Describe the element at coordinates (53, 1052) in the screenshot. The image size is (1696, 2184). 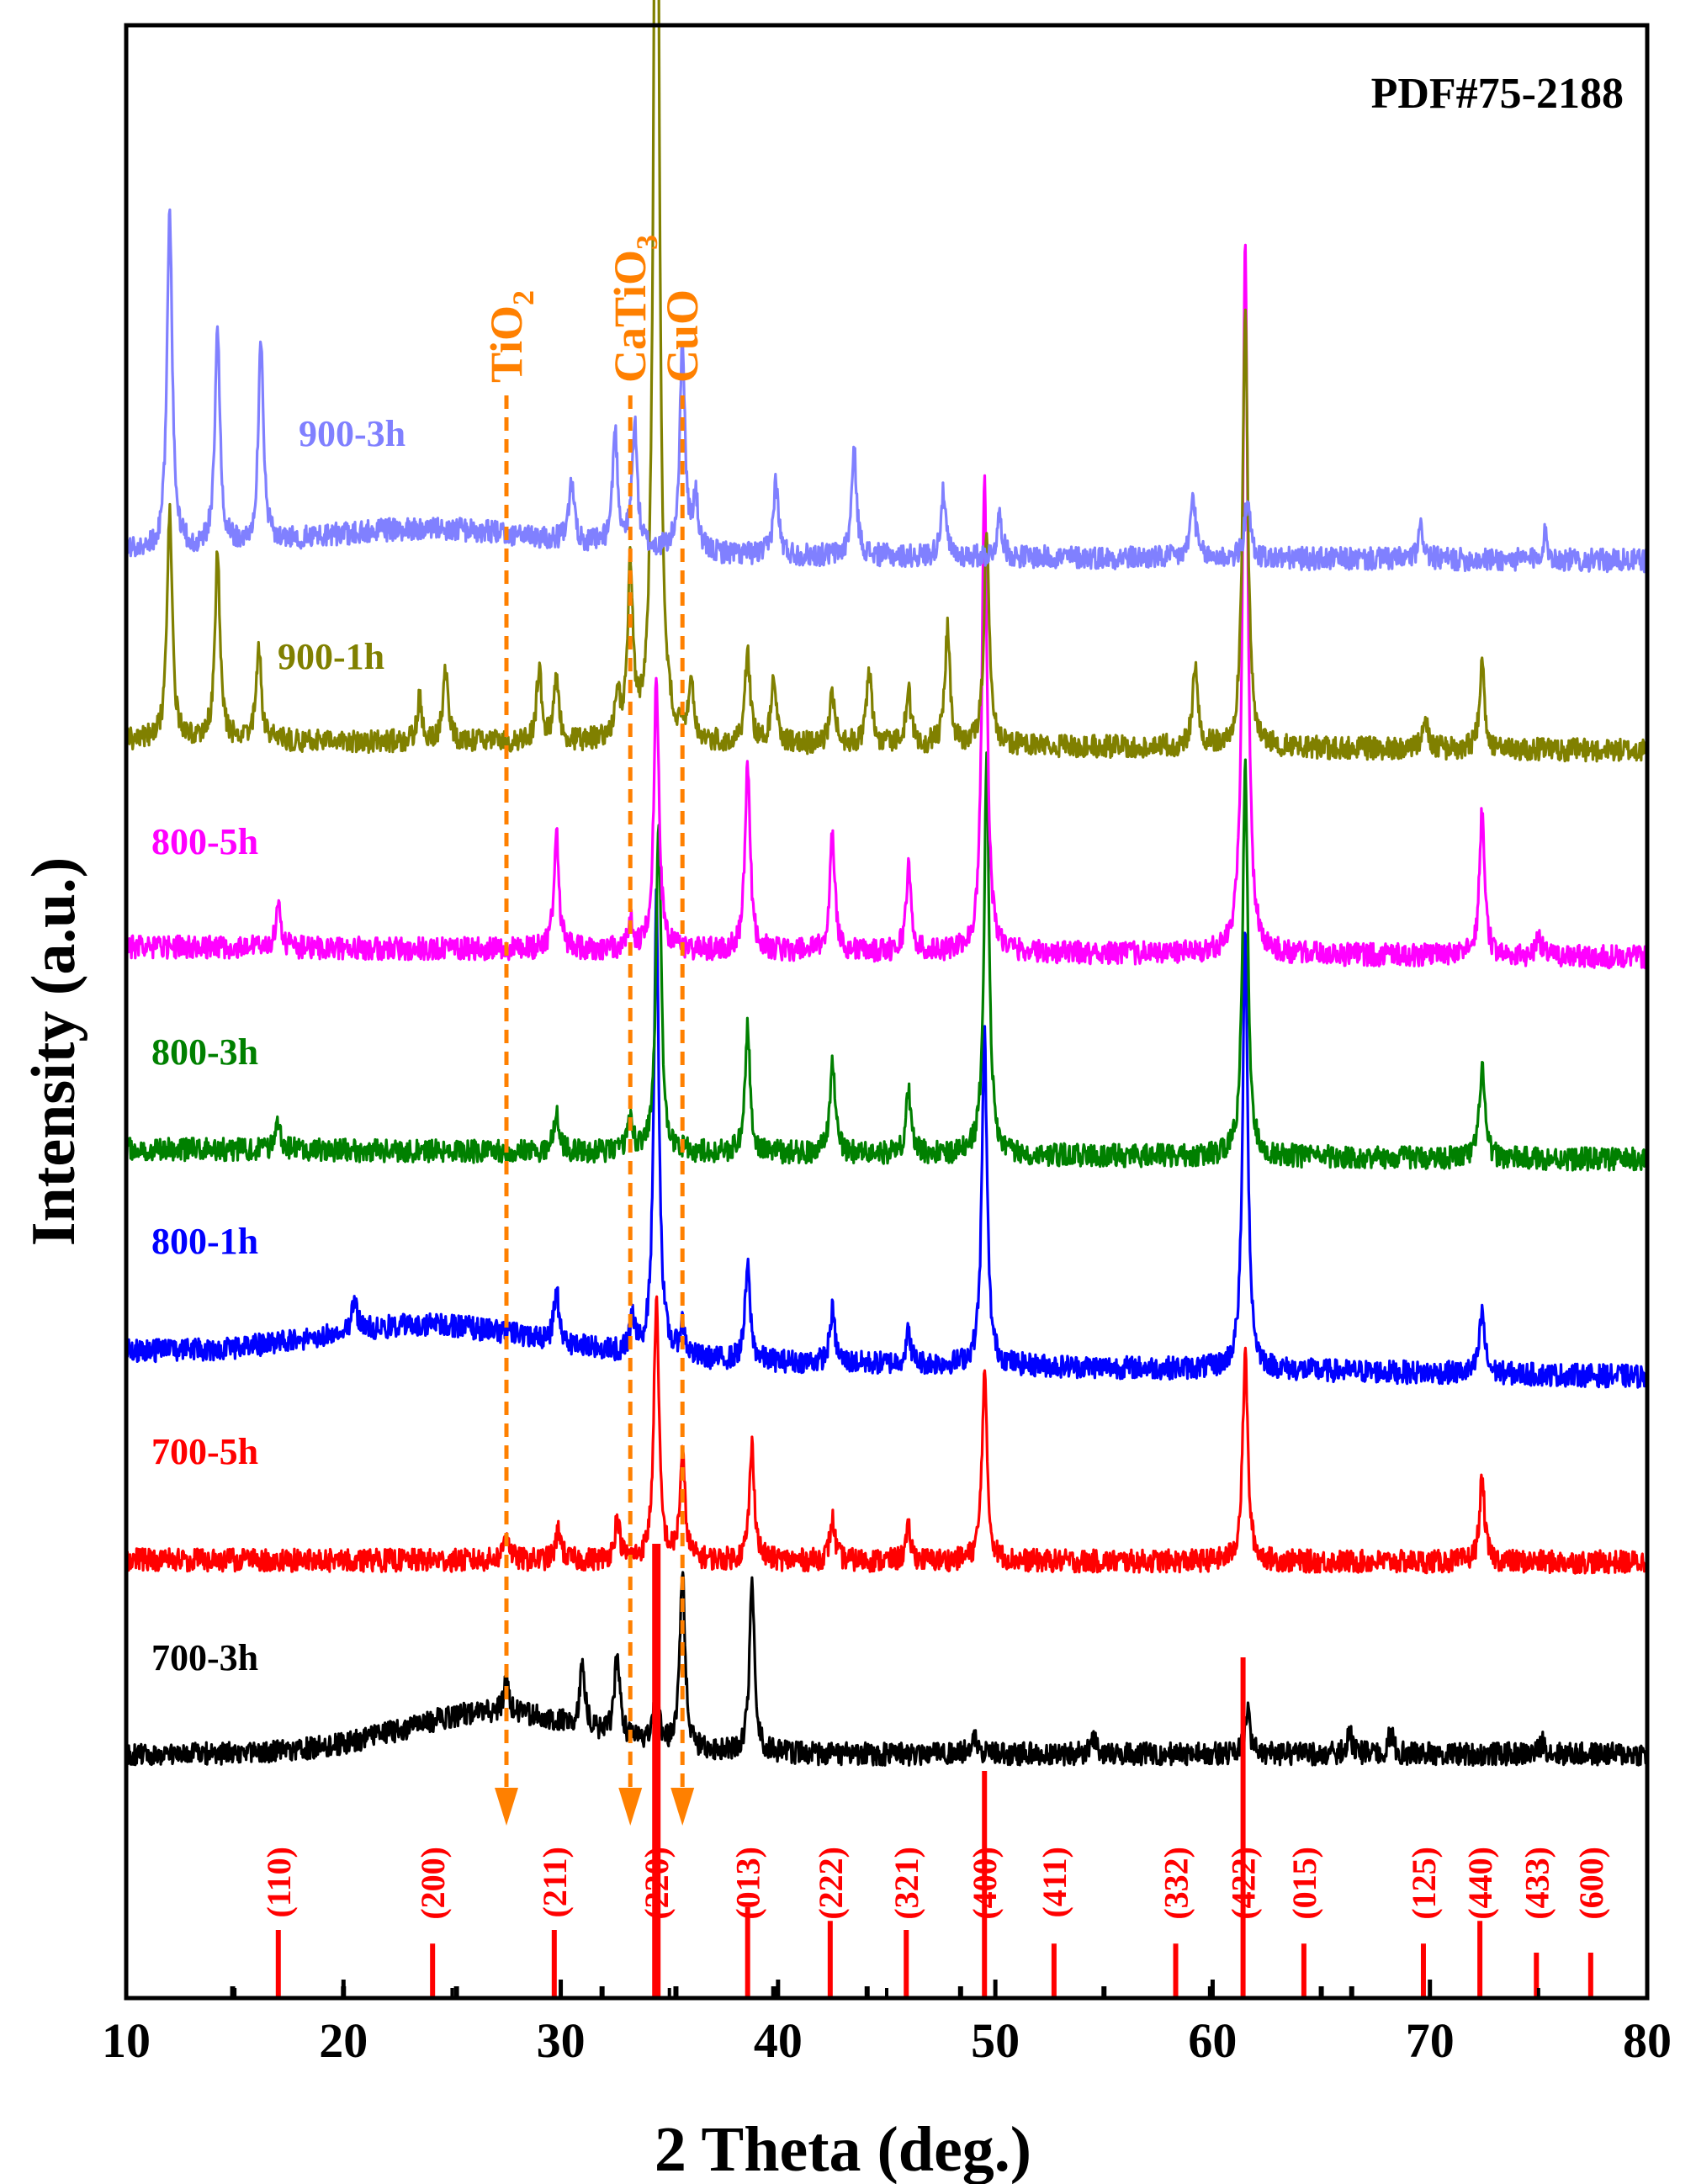
I see `y-axis-label: Intensity (a.u.)` at that location.